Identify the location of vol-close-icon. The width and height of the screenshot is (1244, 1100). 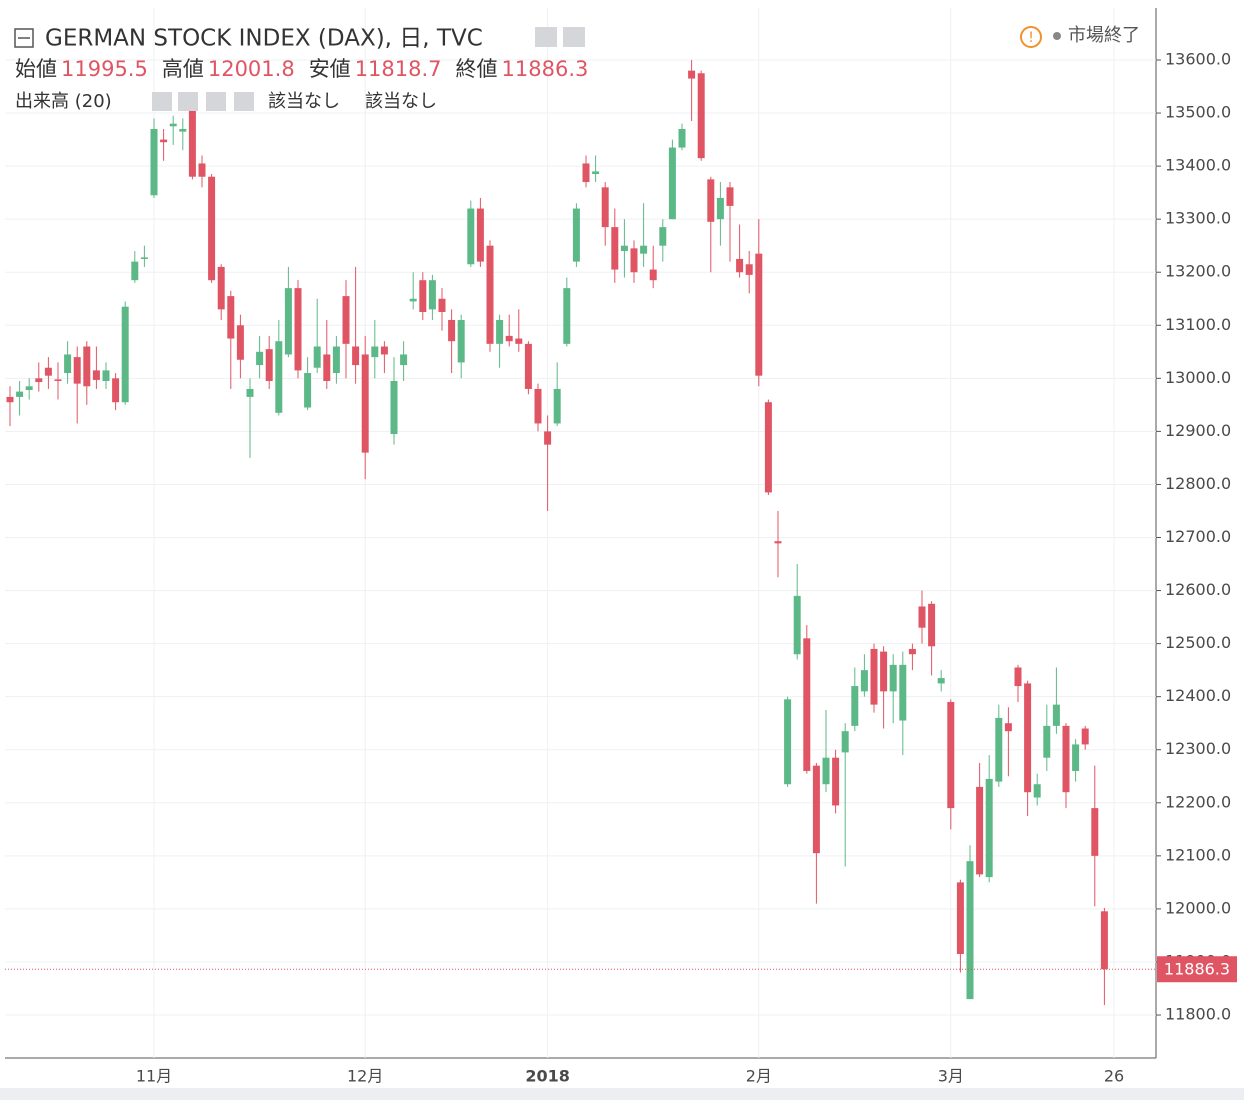
(244, 101).